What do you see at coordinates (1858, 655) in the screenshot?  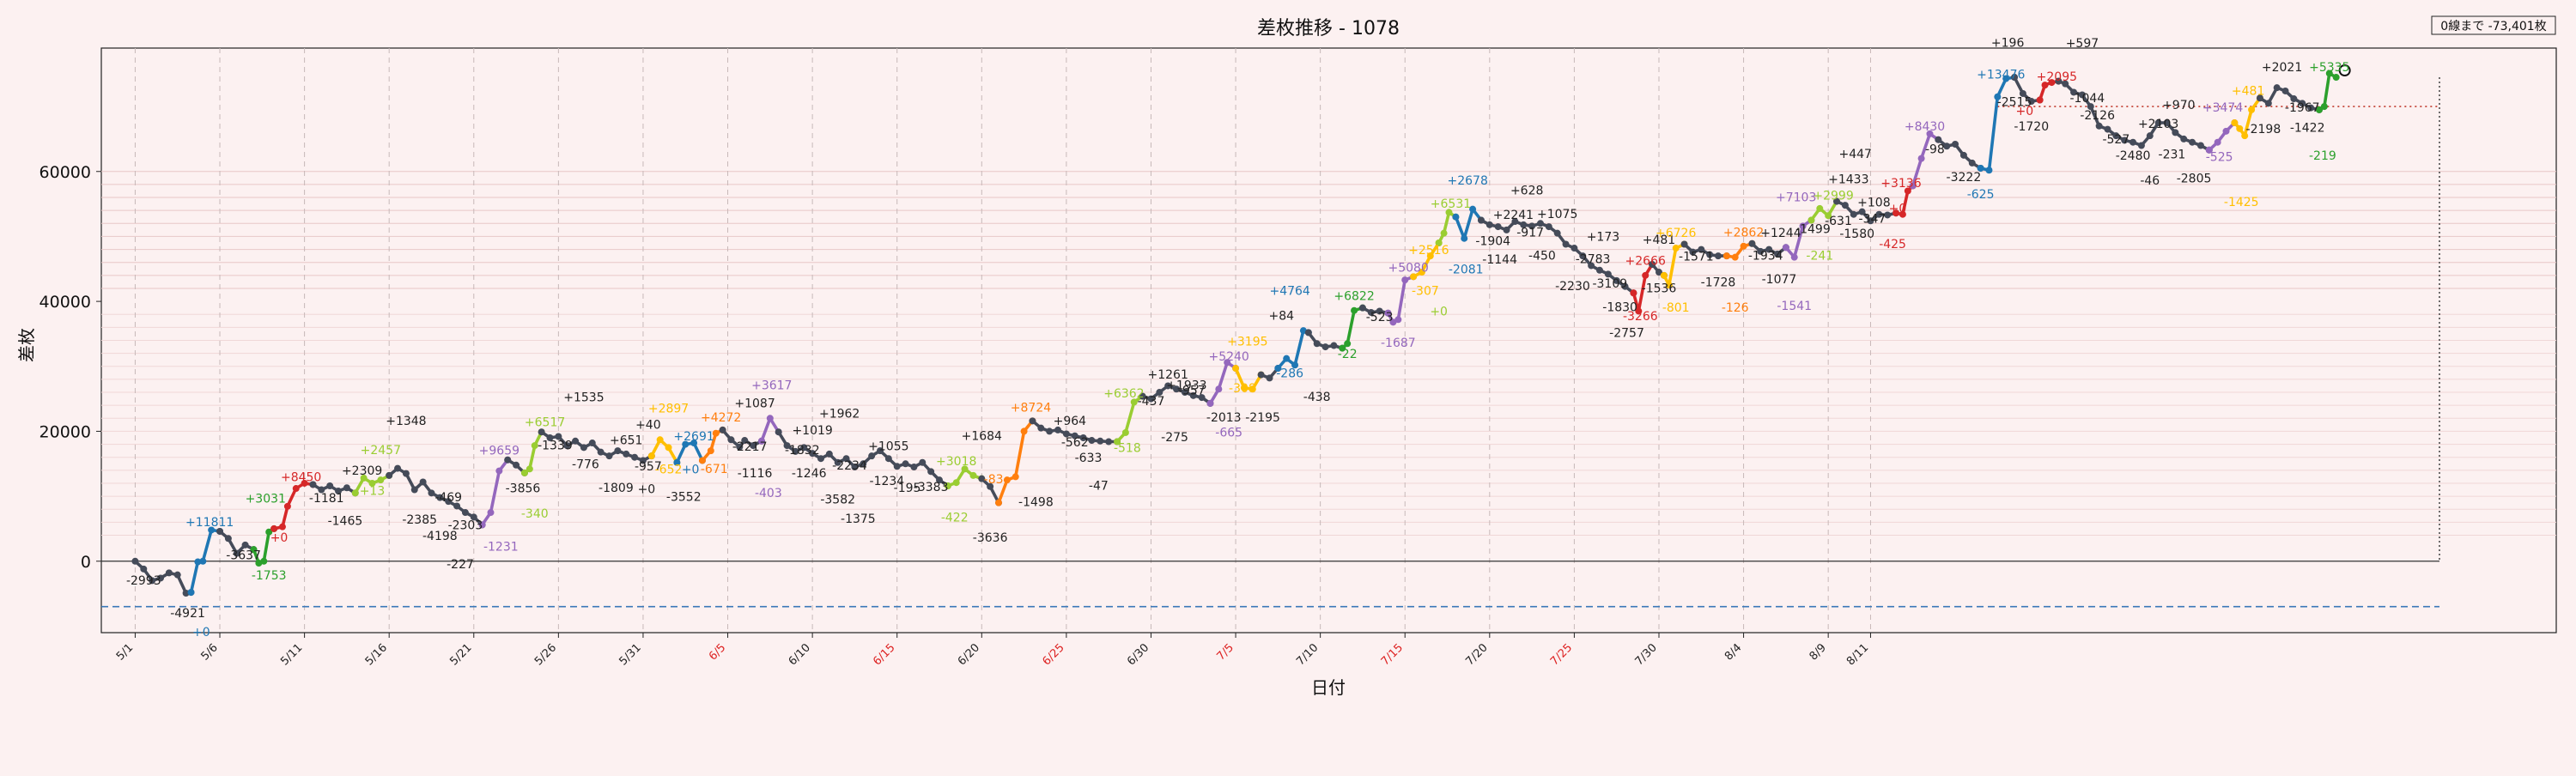 I see `x-tick-label: 8/11` at bounding box center [1858, 655].